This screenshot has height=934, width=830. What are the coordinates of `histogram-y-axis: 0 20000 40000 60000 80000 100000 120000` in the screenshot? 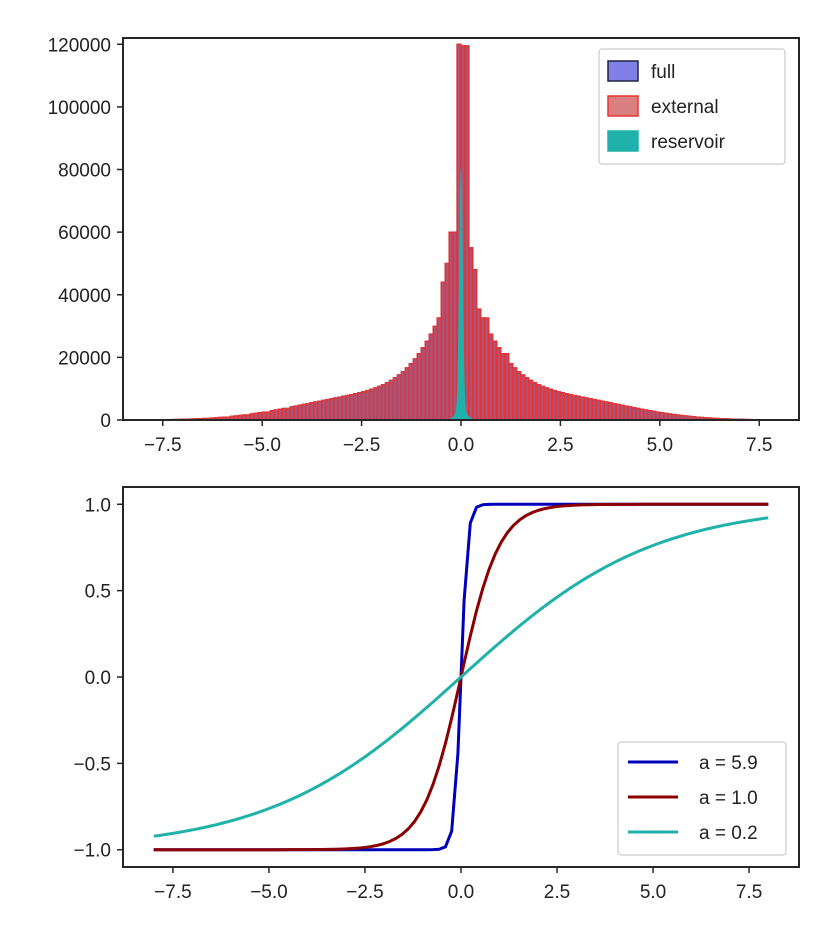 It's located at (85, 233).